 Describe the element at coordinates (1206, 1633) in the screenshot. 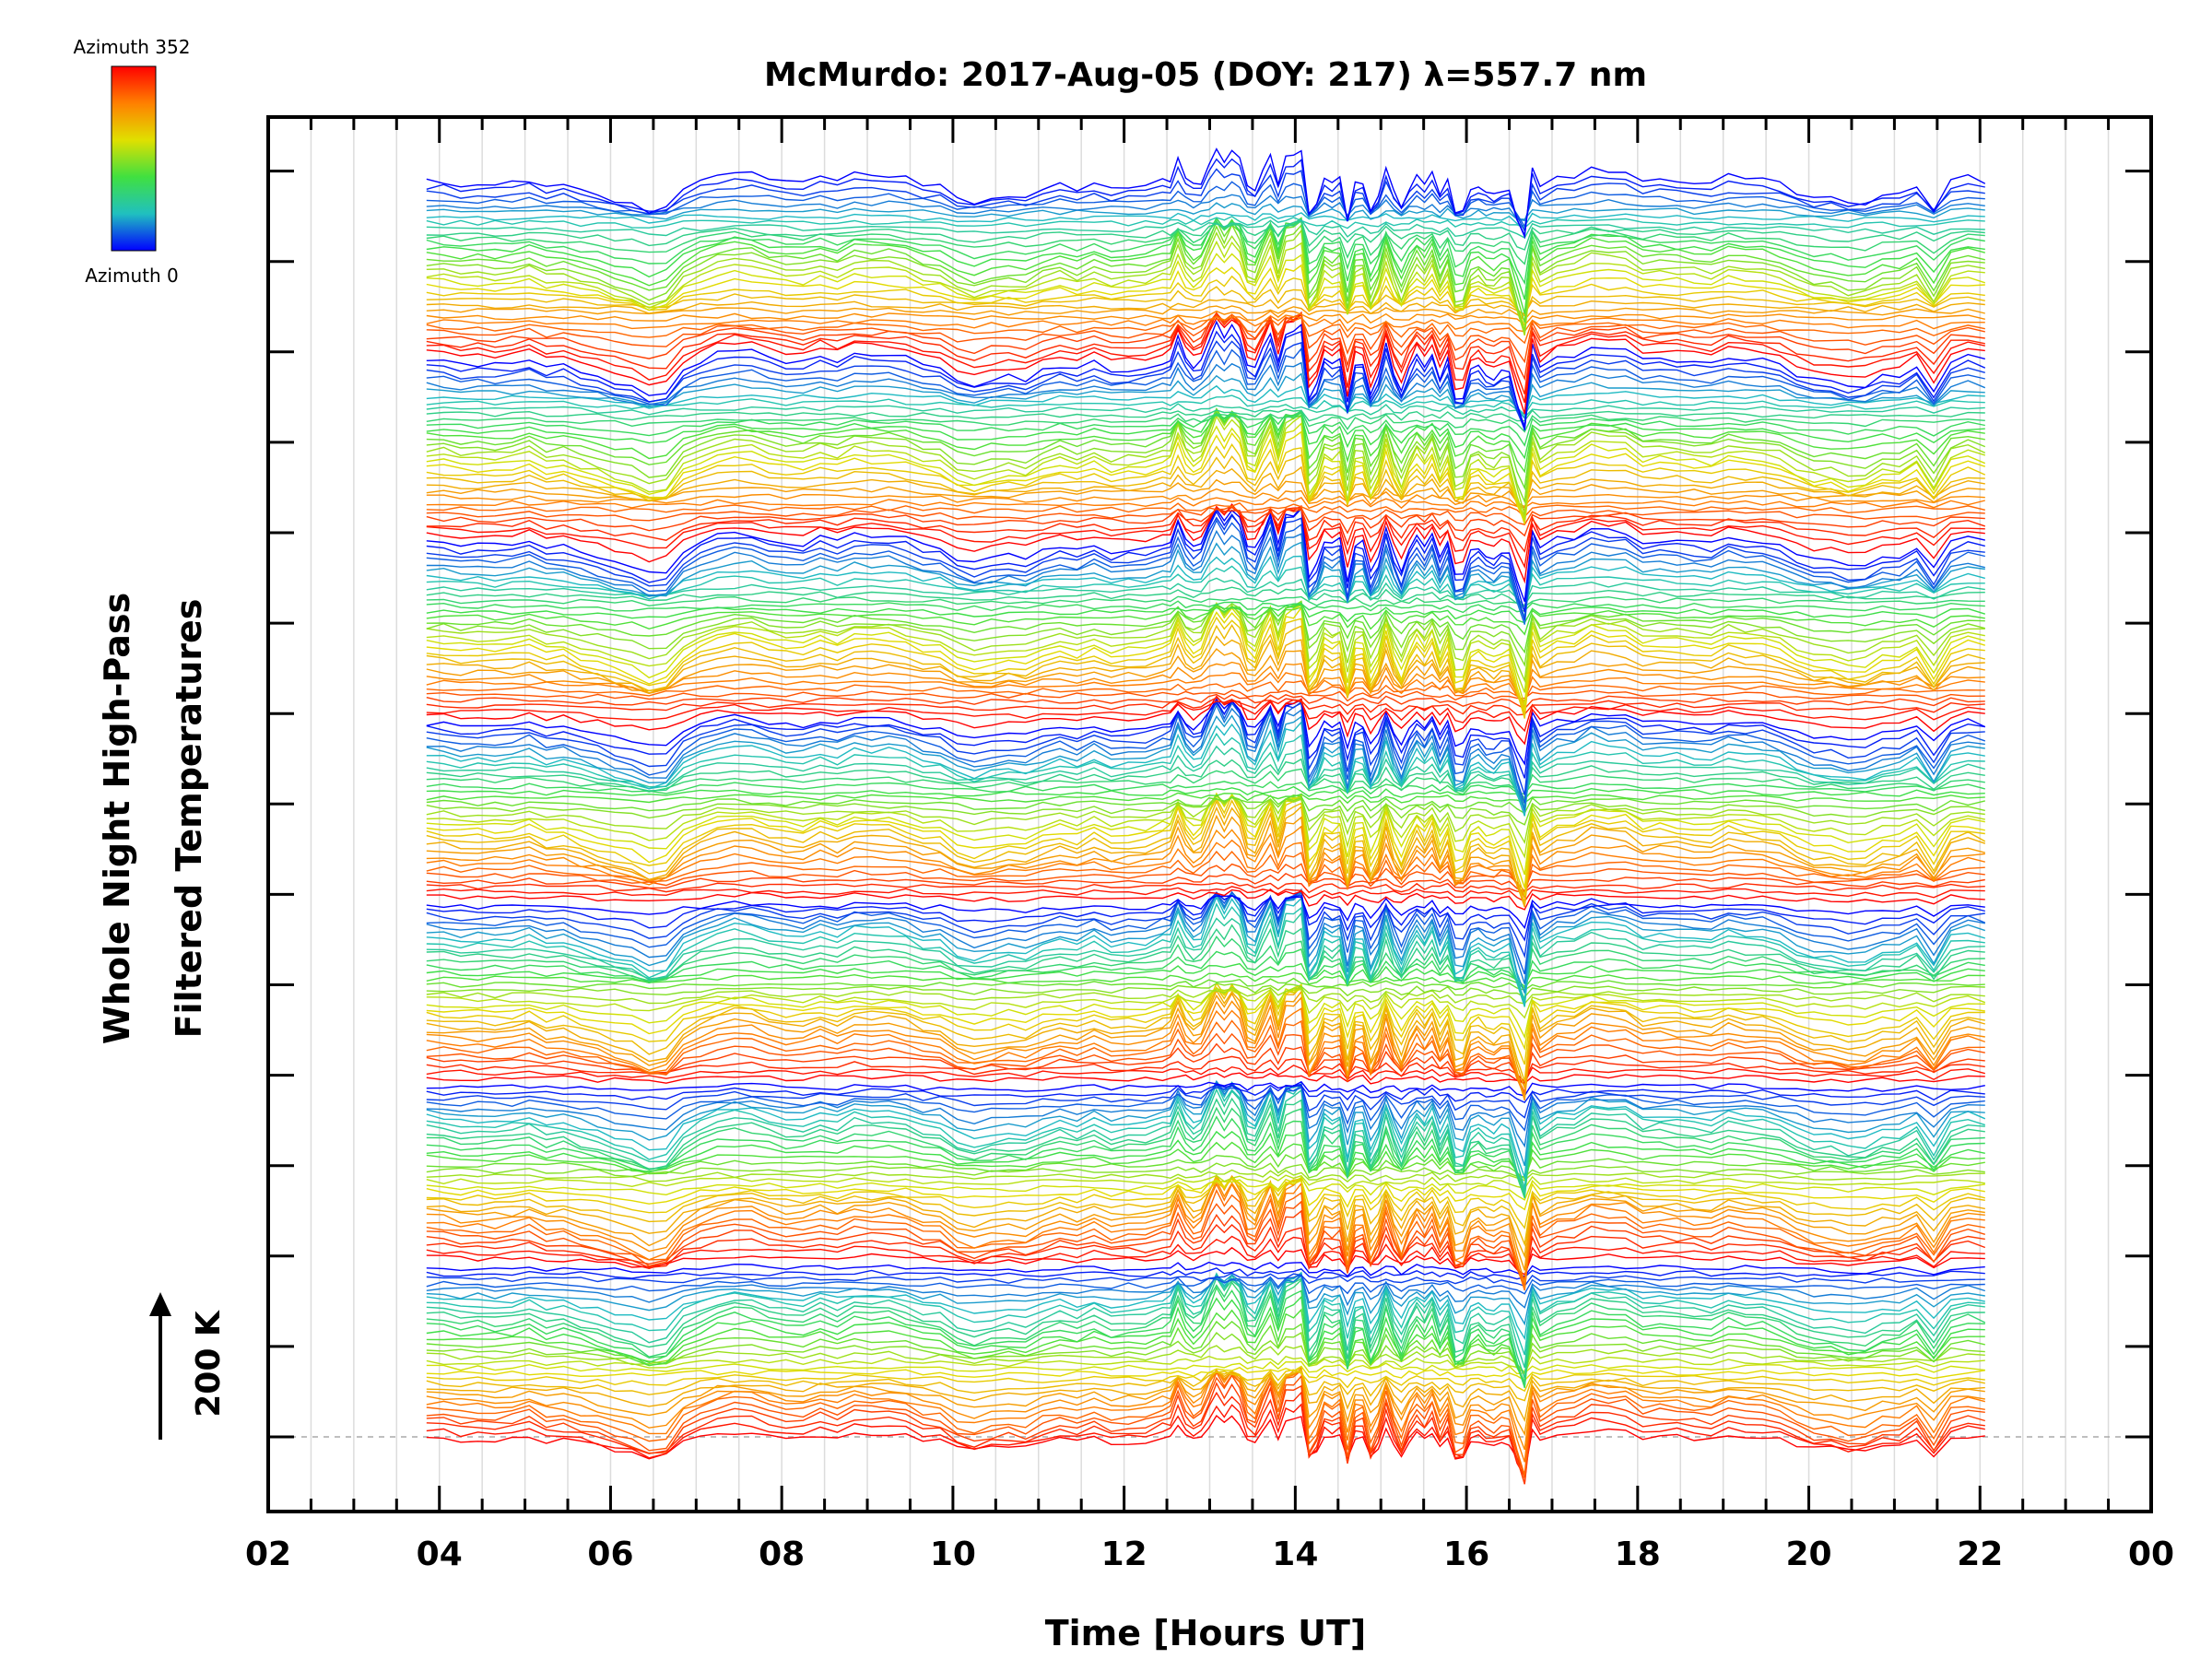

I see `x-axis-label: Time [Hours UT]` at that location.